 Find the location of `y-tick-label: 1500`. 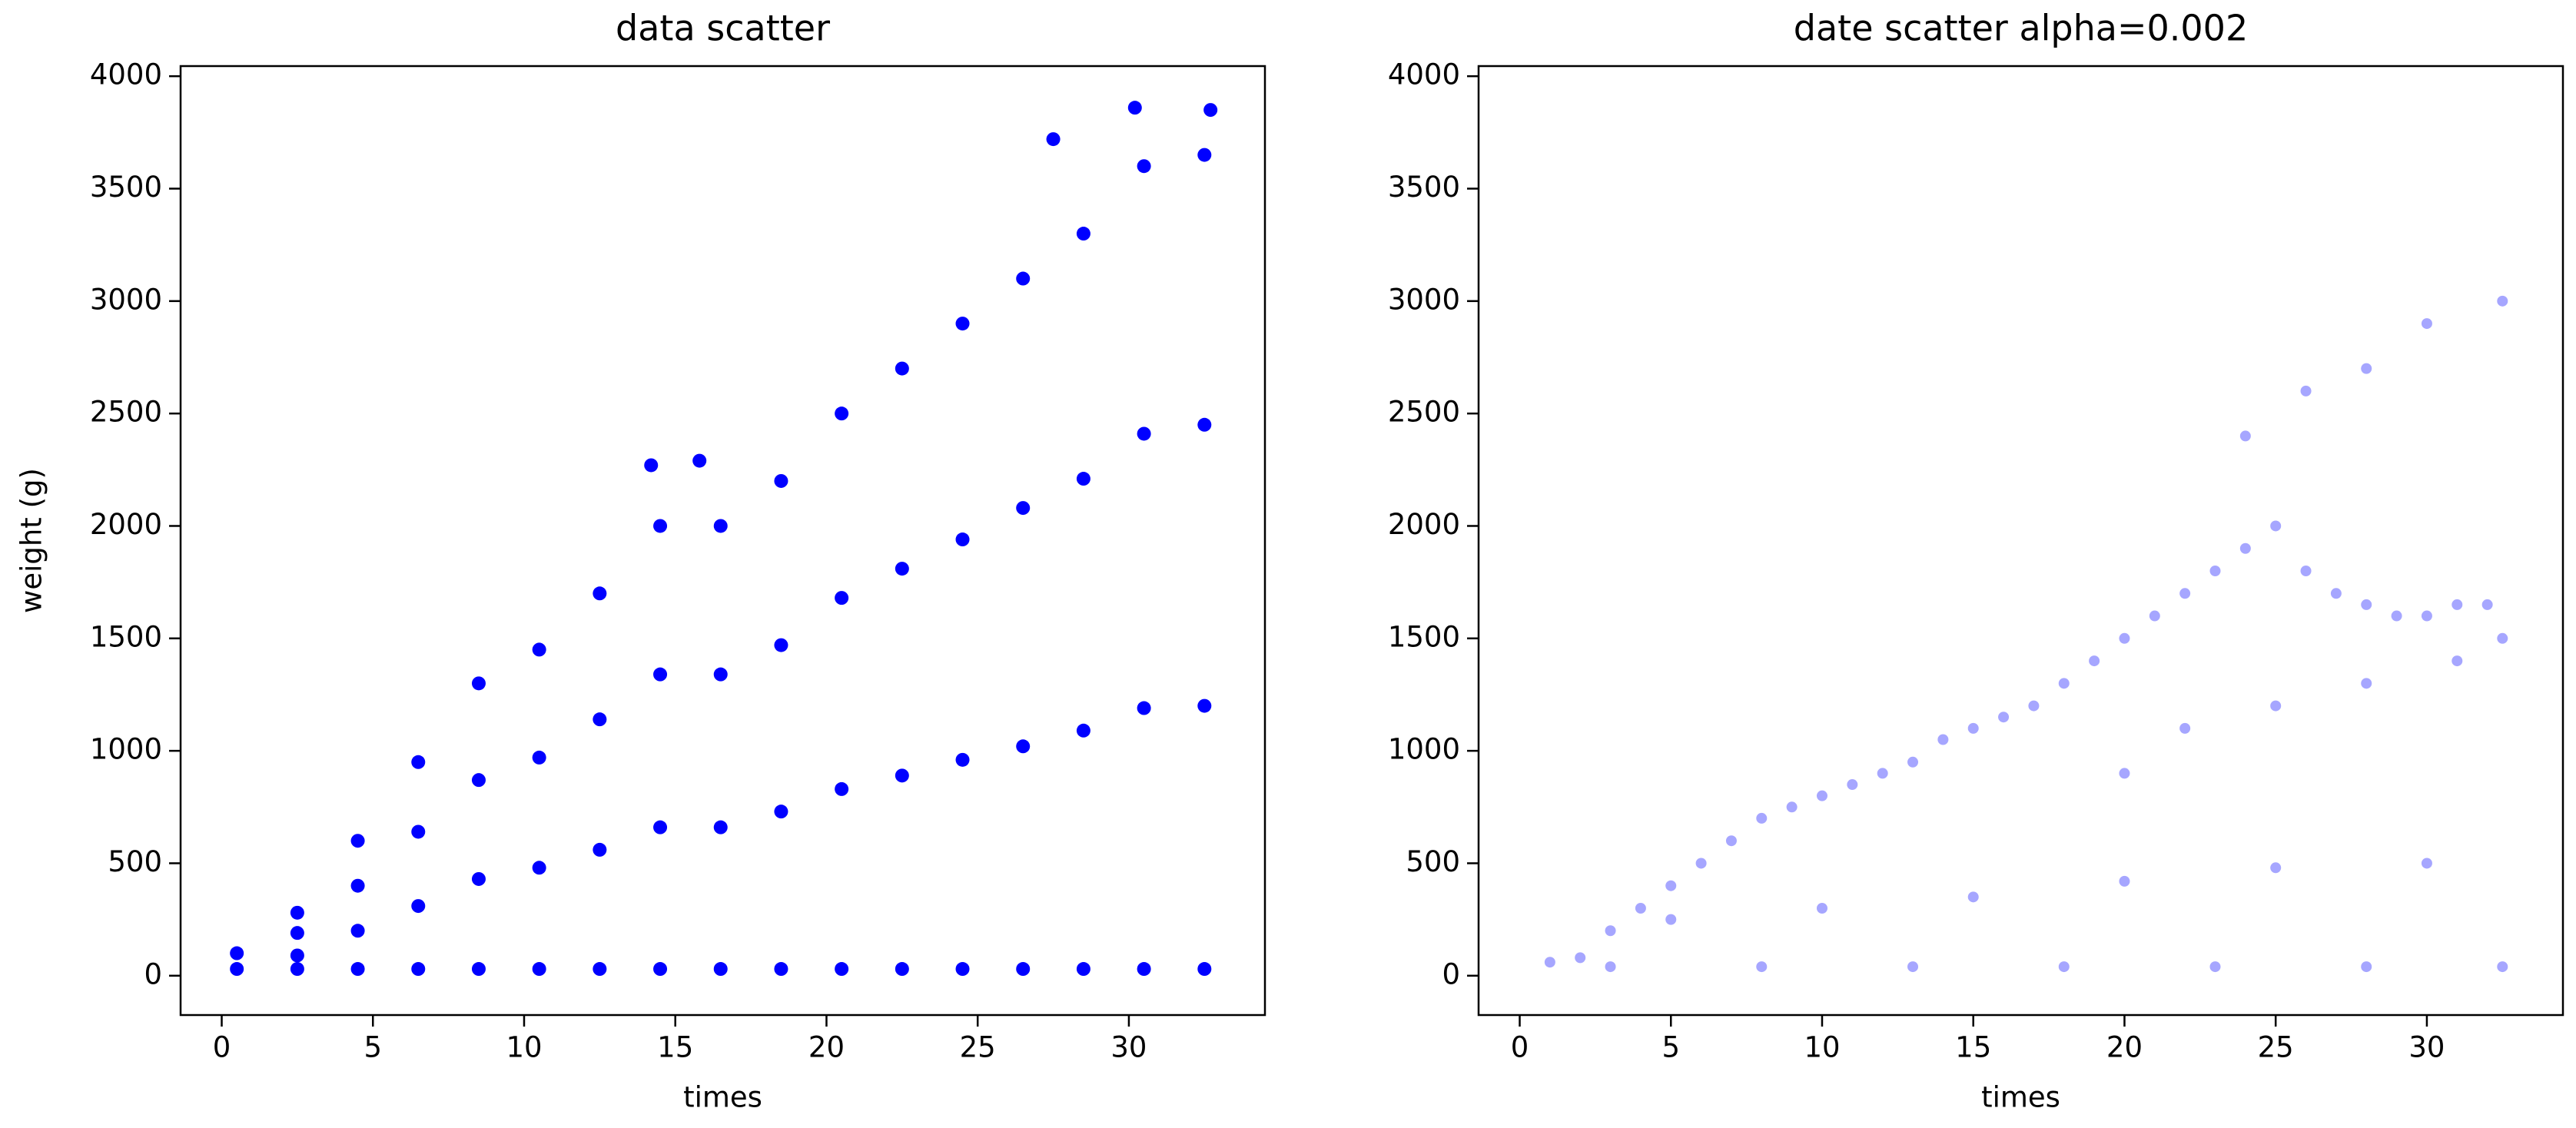

y-tick-label: 1500 is located at coordinates (126, 636).